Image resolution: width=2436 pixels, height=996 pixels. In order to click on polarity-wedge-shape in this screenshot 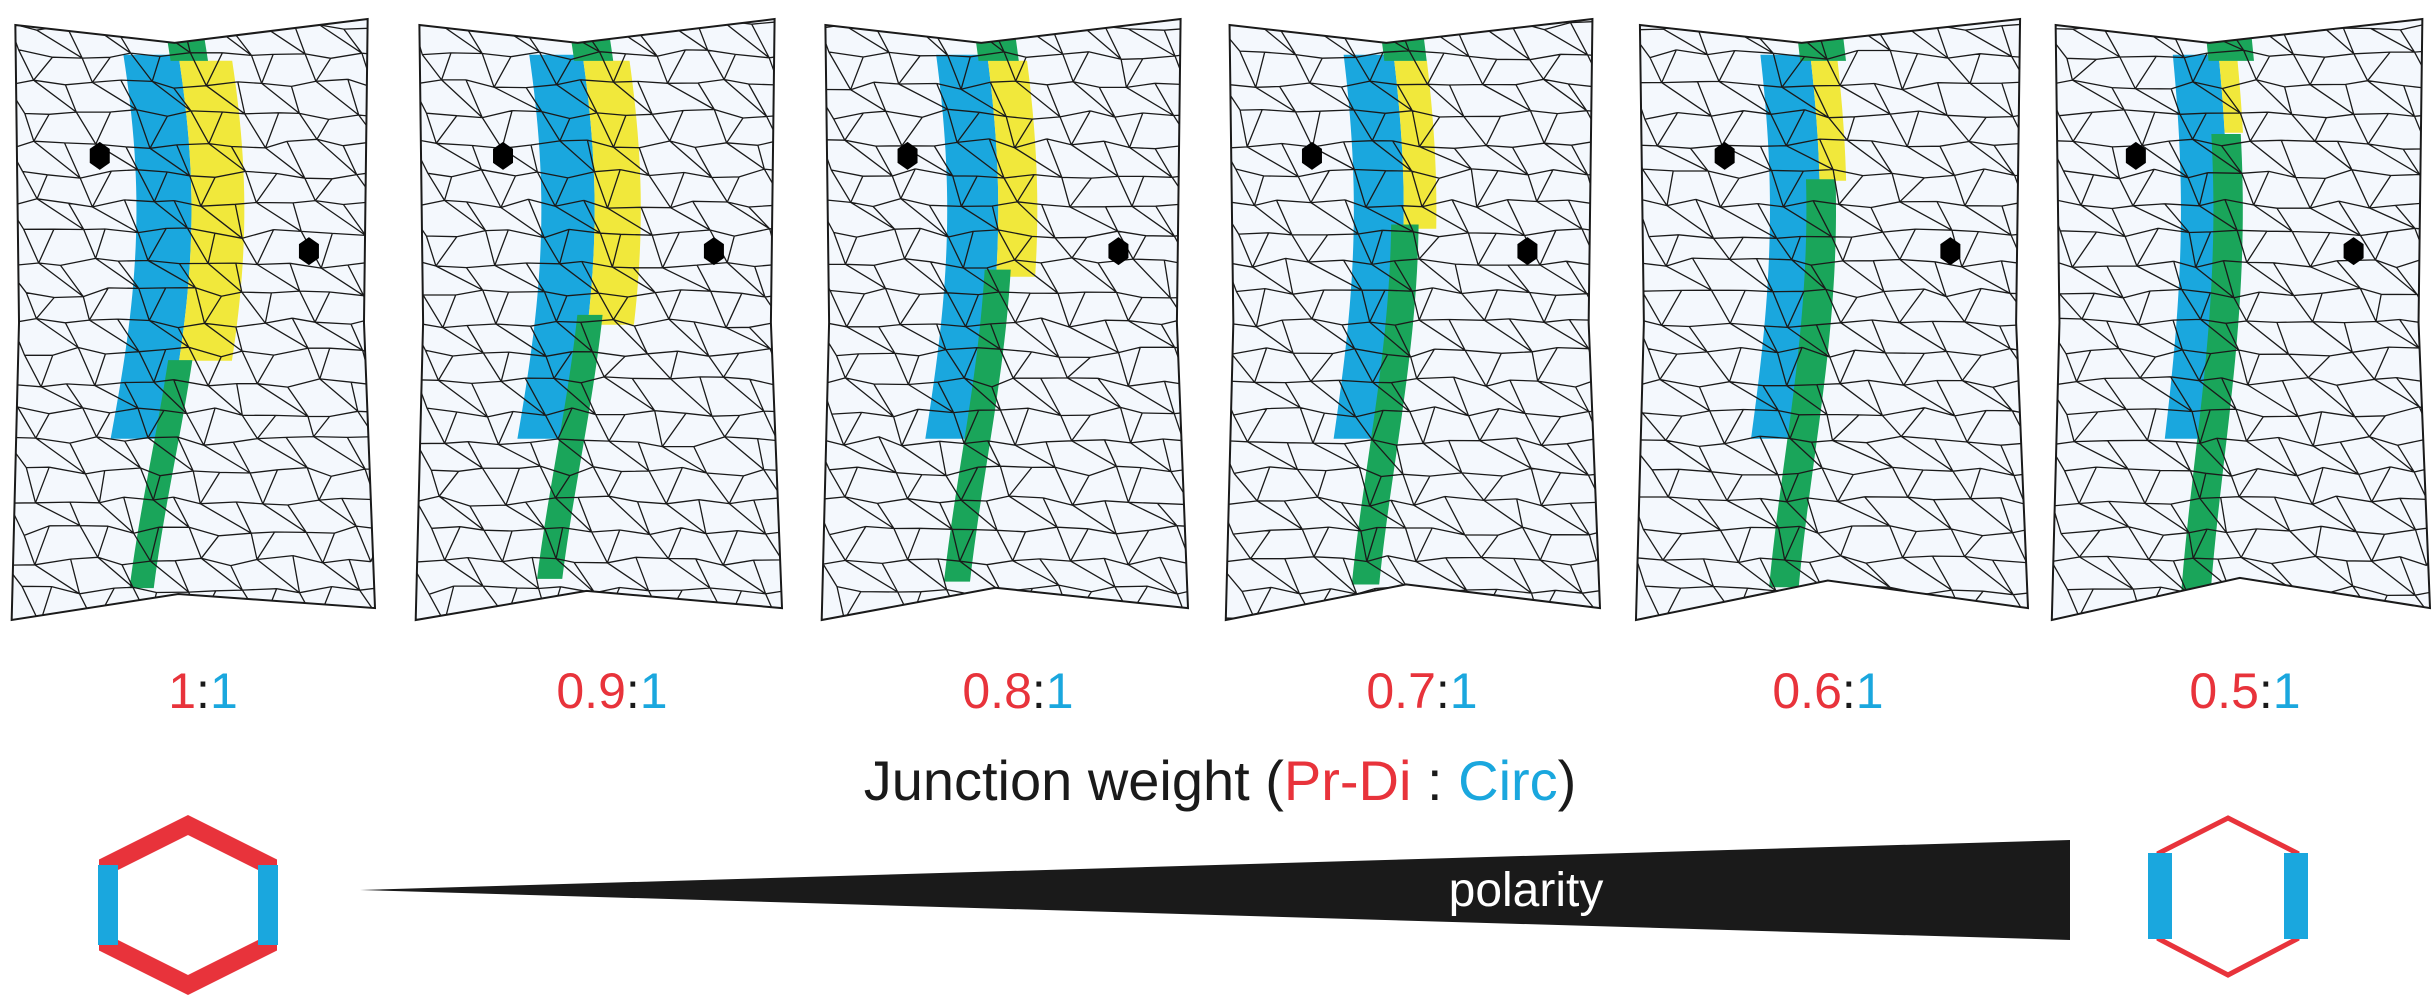, I will do `click(1215, 890)`.